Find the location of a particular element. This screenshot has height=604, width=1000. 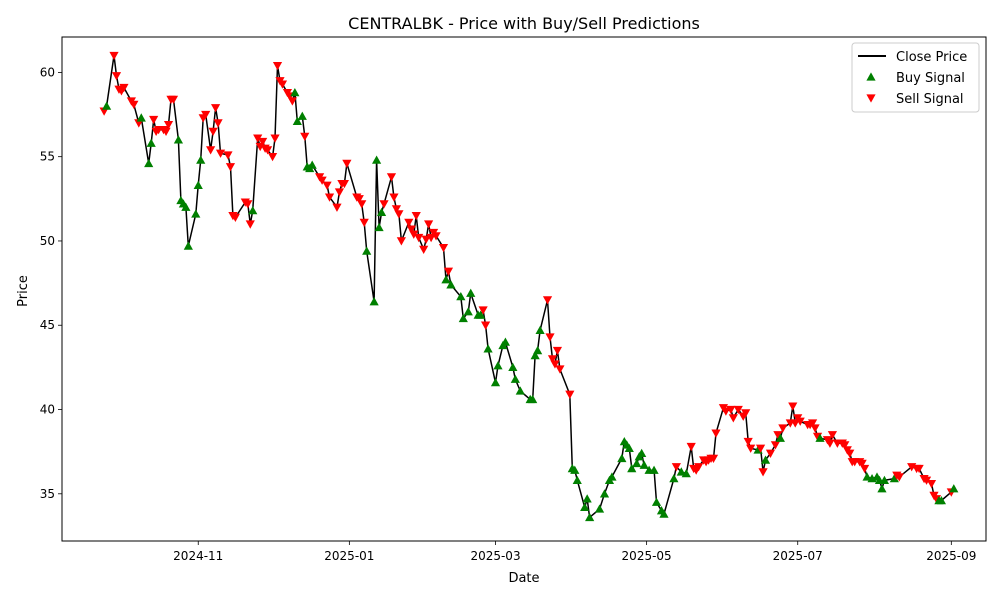

x-axis-label: Date is located at coordinates (523, 578).